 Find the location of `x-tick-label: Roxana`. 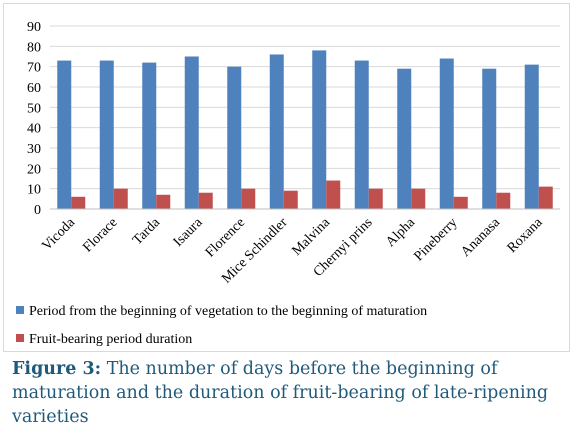

x-tick-label: Roxana is located at coordinates (525, 235).